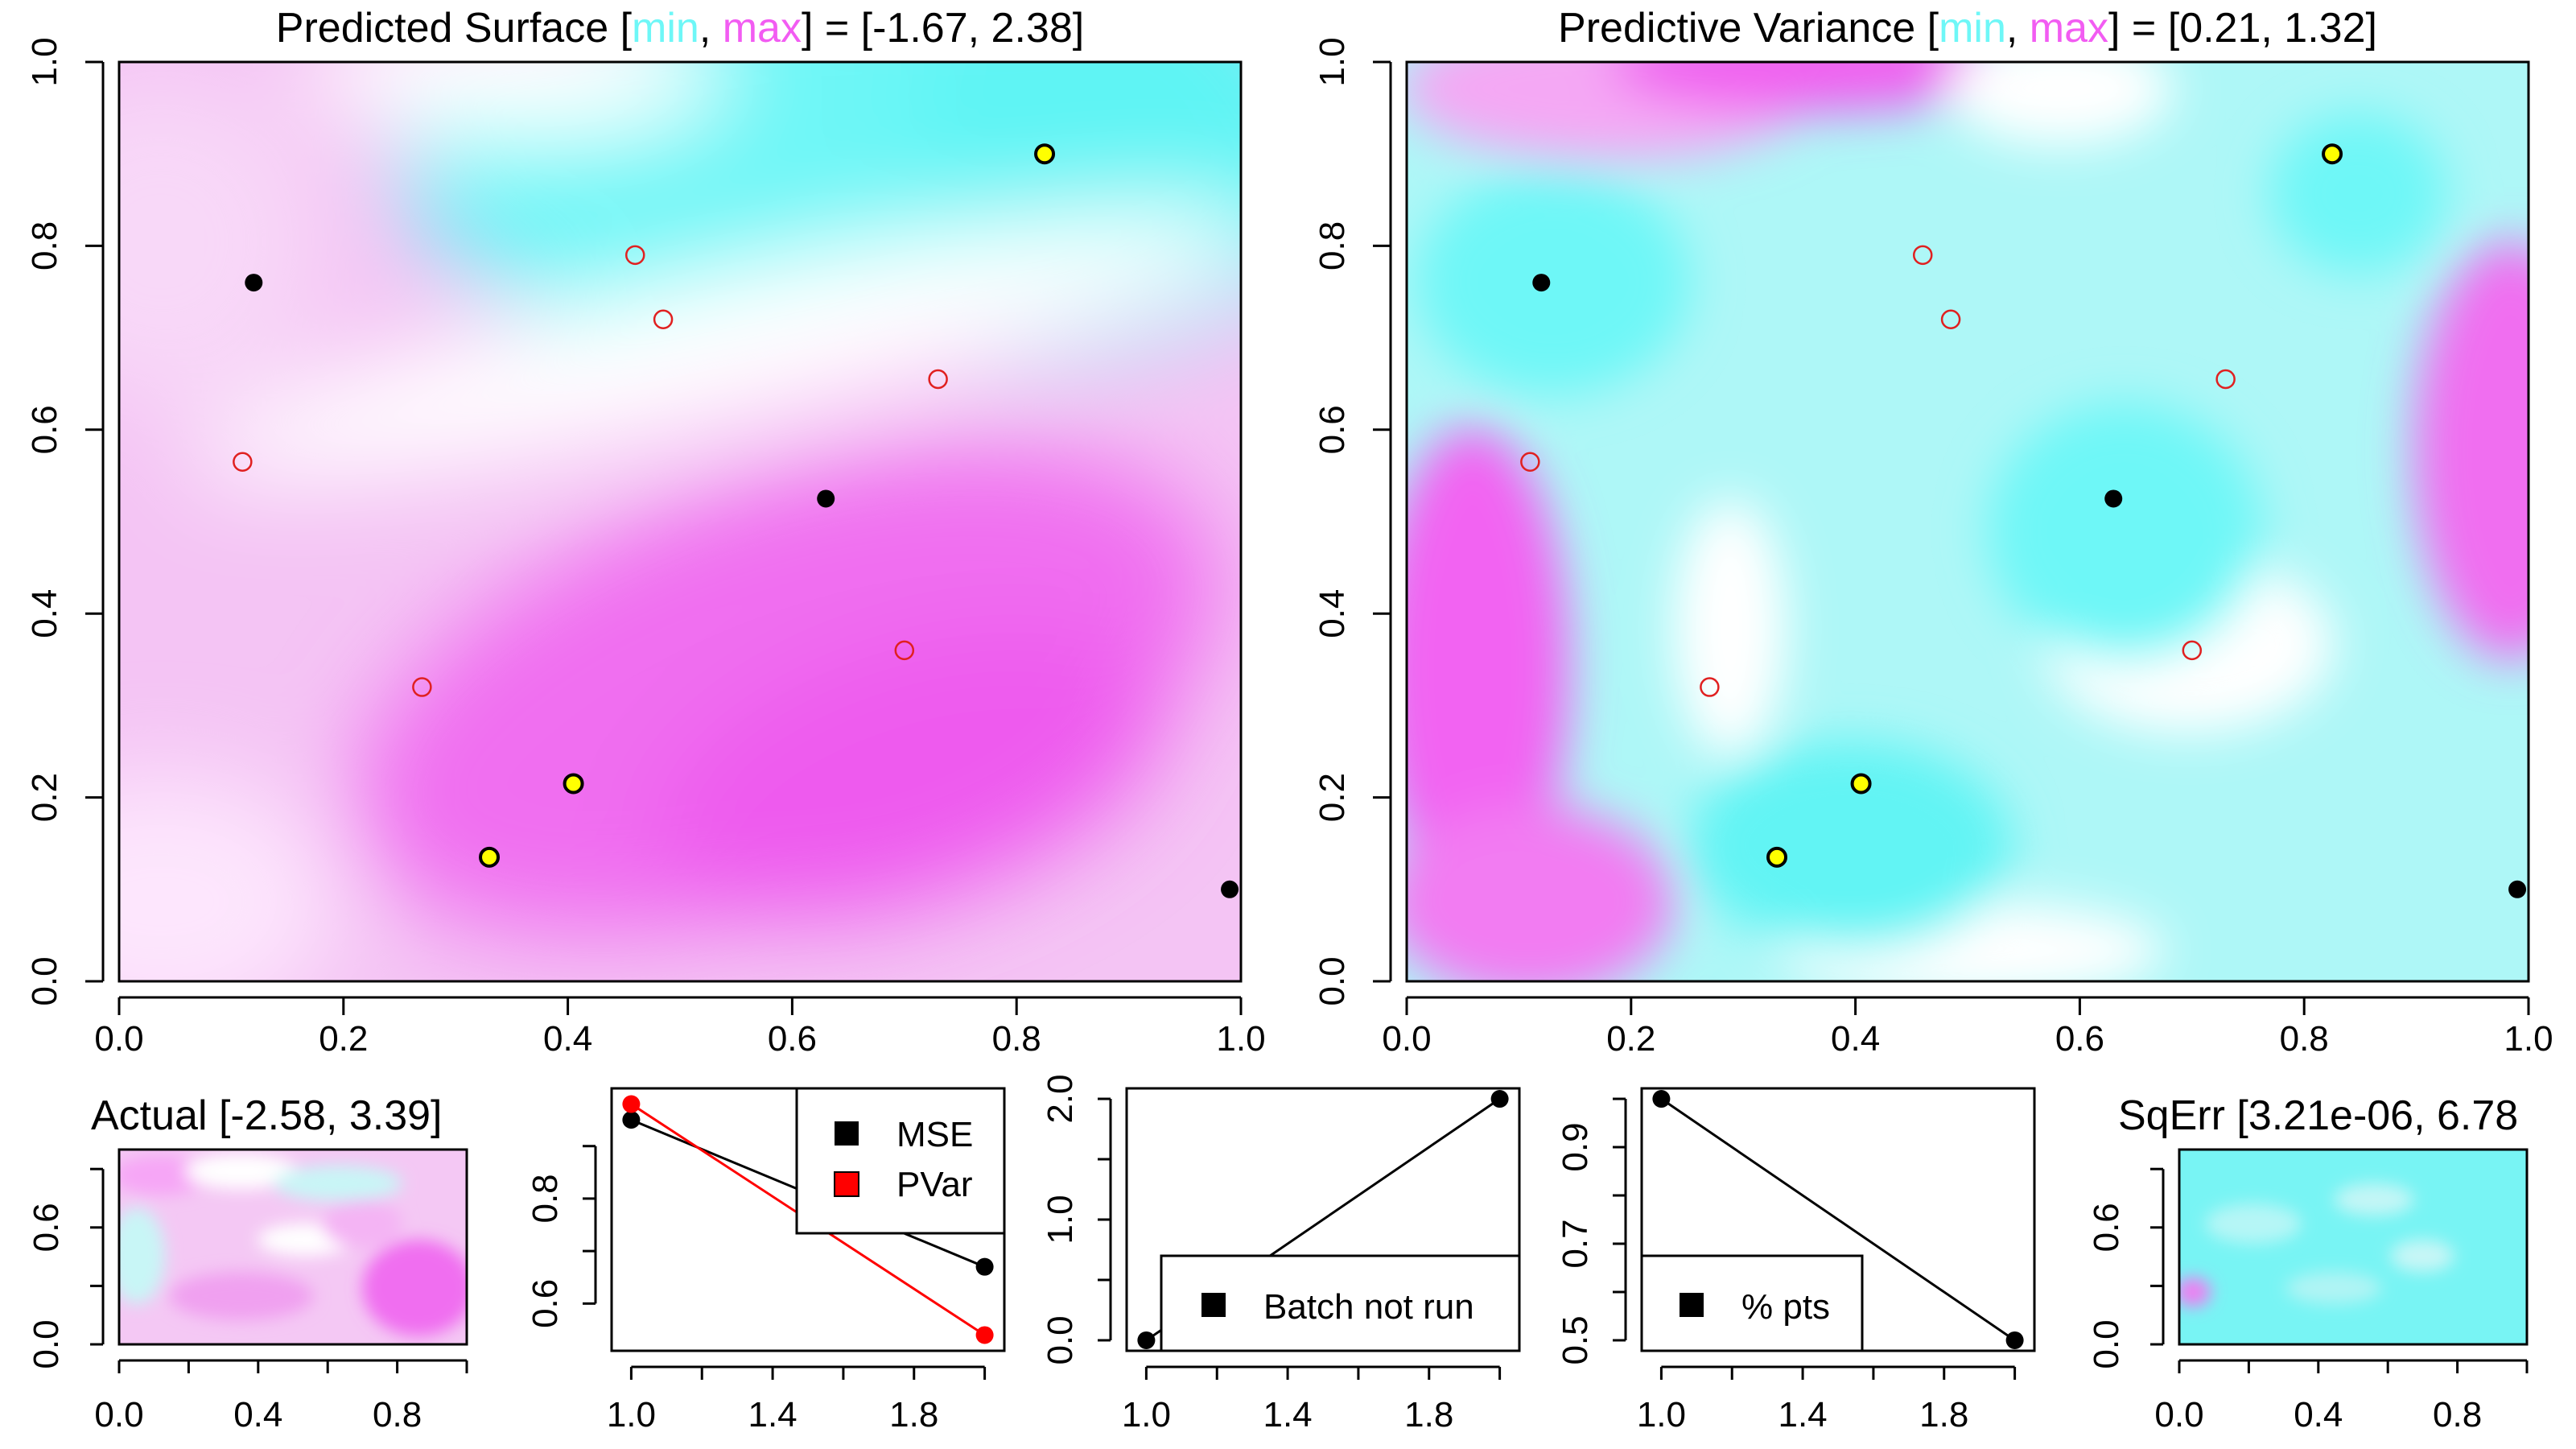  I want to click on y-axis: 0.0 1.0 2.0, so click(1076, 1219).